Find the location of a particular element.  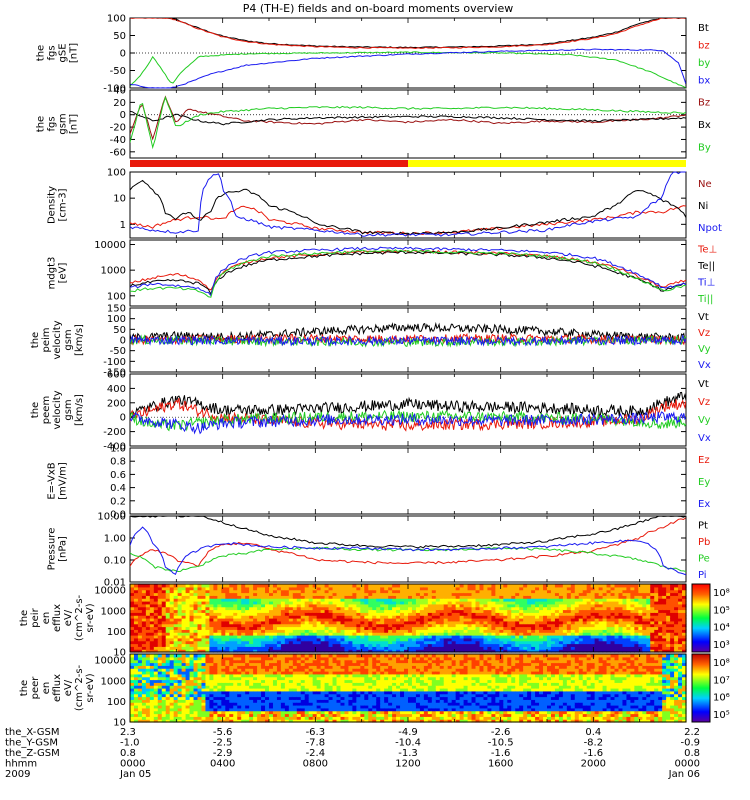

legend-entry: Pi is located at coordinates (702, 575).